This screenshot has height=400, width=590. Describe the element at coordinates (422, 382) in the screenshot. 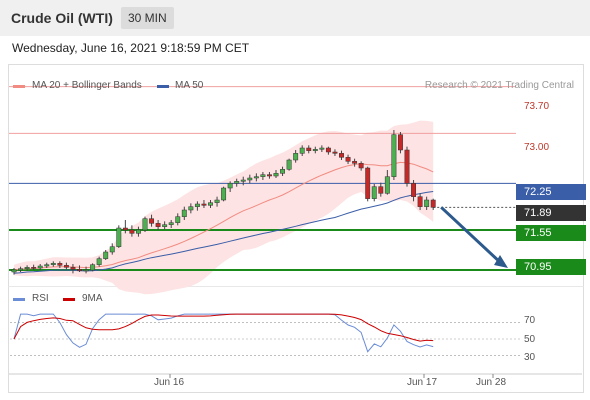

I see `x-label-jun17: Jun 17` at that location.